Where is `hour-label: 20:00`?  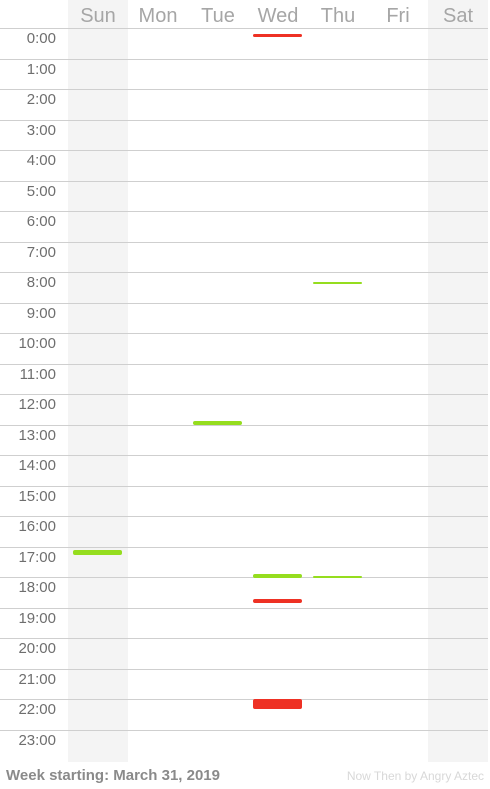 hour-label: 20:00 is located at coordinates (37, 648).